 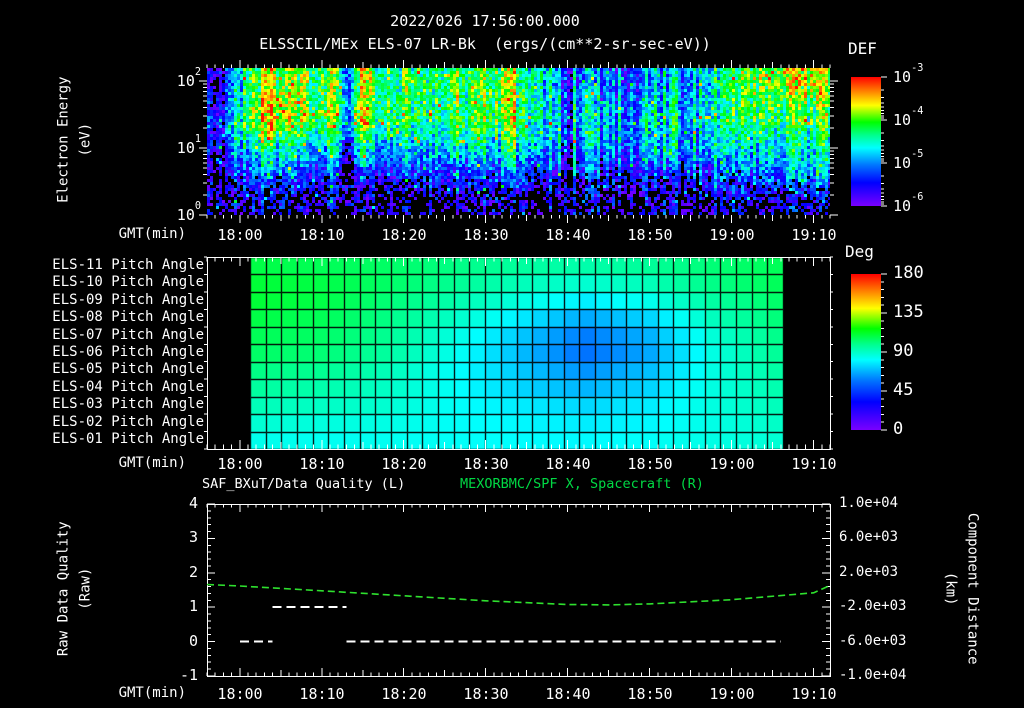 I want to click on def-colorbar-title: DEF, so click(x=862, y=48).